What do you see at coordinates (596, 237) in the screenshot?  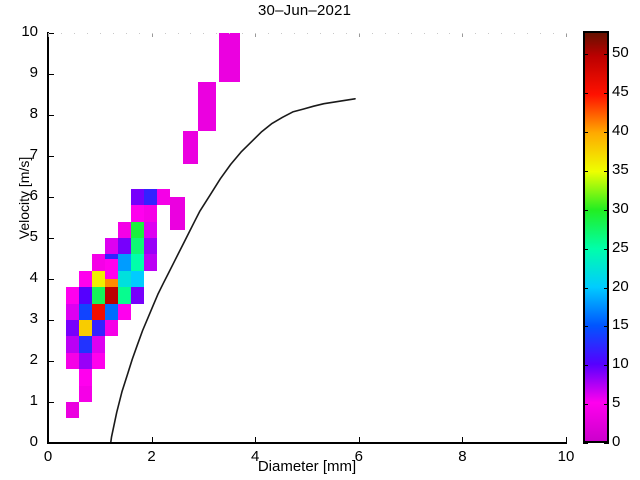 I see `colorbar` at bounding box center [596, 237].